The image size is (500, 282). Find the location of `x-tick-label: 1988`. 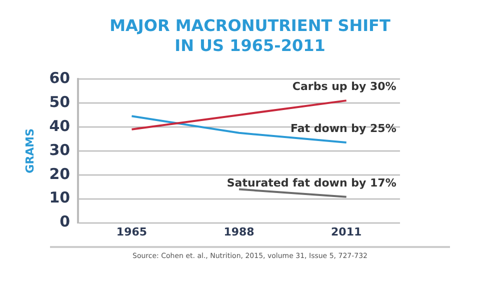

x-tick-label: 1988 is located at coordinates (239, 231).